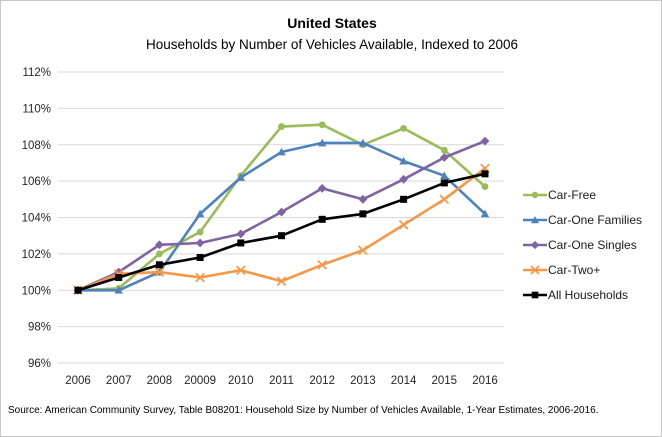 Image resolution: width=662 pixels, height=437 pixels. Describe the element at coordinates (322, 381) in the screenshot. I see `x-tick-label: 2012` at that location.